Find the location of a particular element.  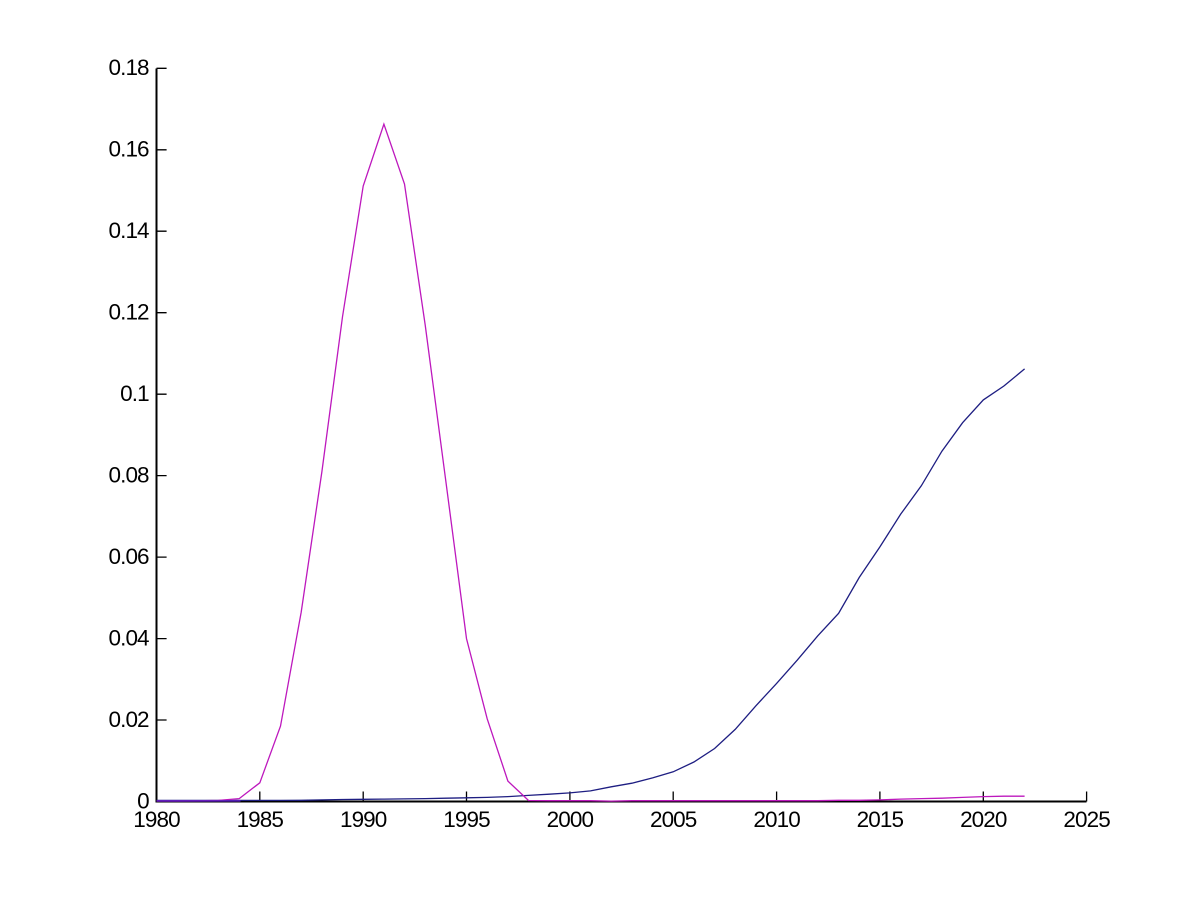

svg-text: 0.08 is located at coordinates (128, 474).